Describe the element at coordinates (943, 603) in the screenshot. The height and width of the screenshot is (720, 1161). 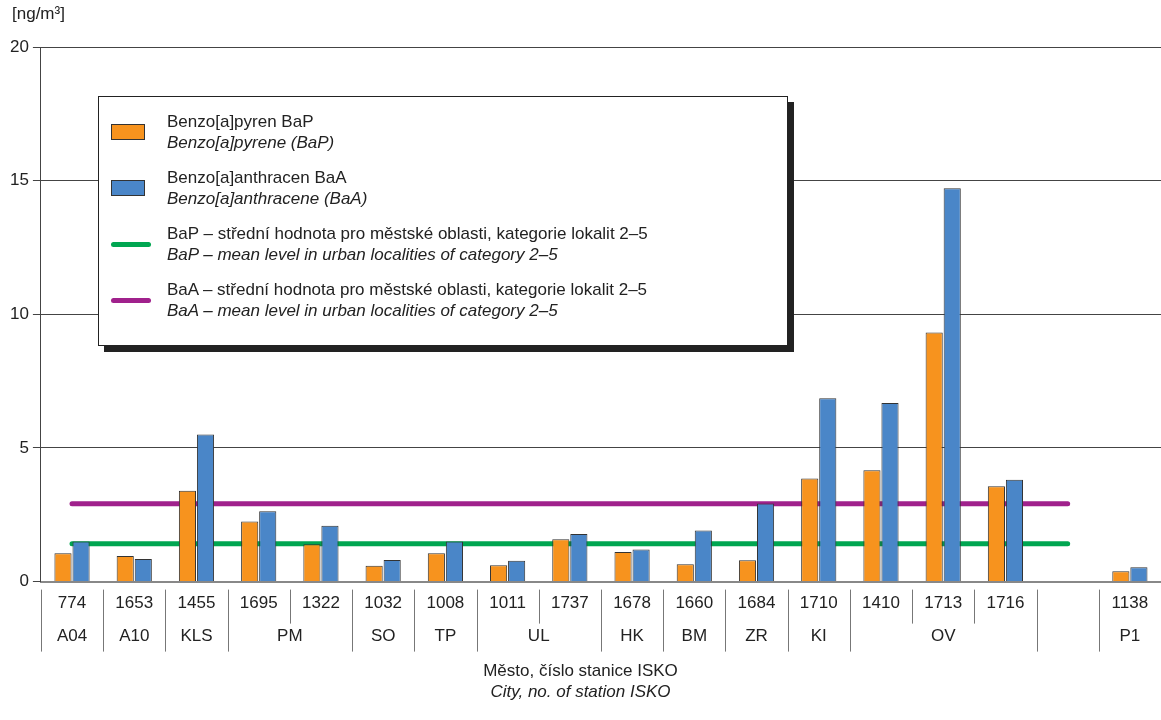
I see `x-tick-label: 1713` at that location.